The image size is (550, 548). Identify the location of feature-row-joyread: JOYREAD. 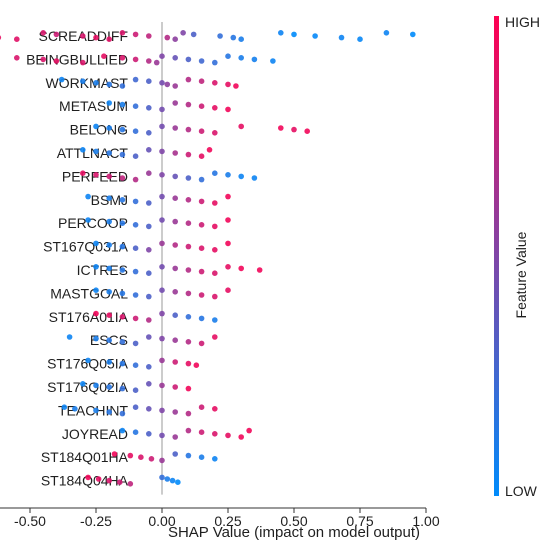
(157, 434).